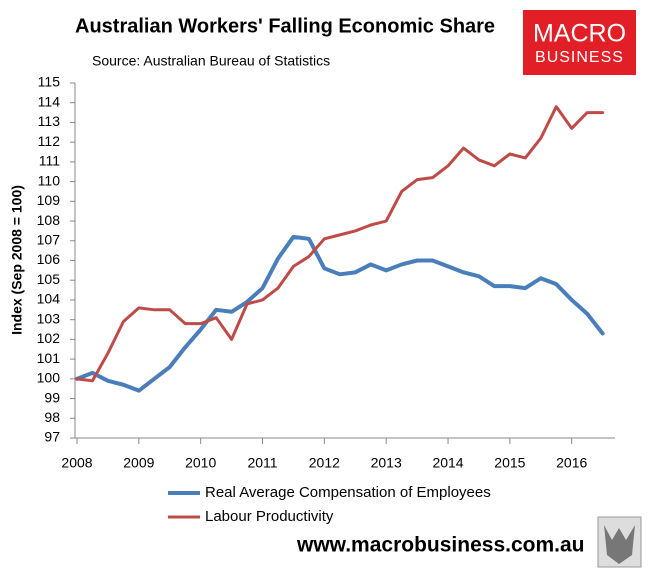  I want to click on y-tick-label: 104, so click(49, 299).